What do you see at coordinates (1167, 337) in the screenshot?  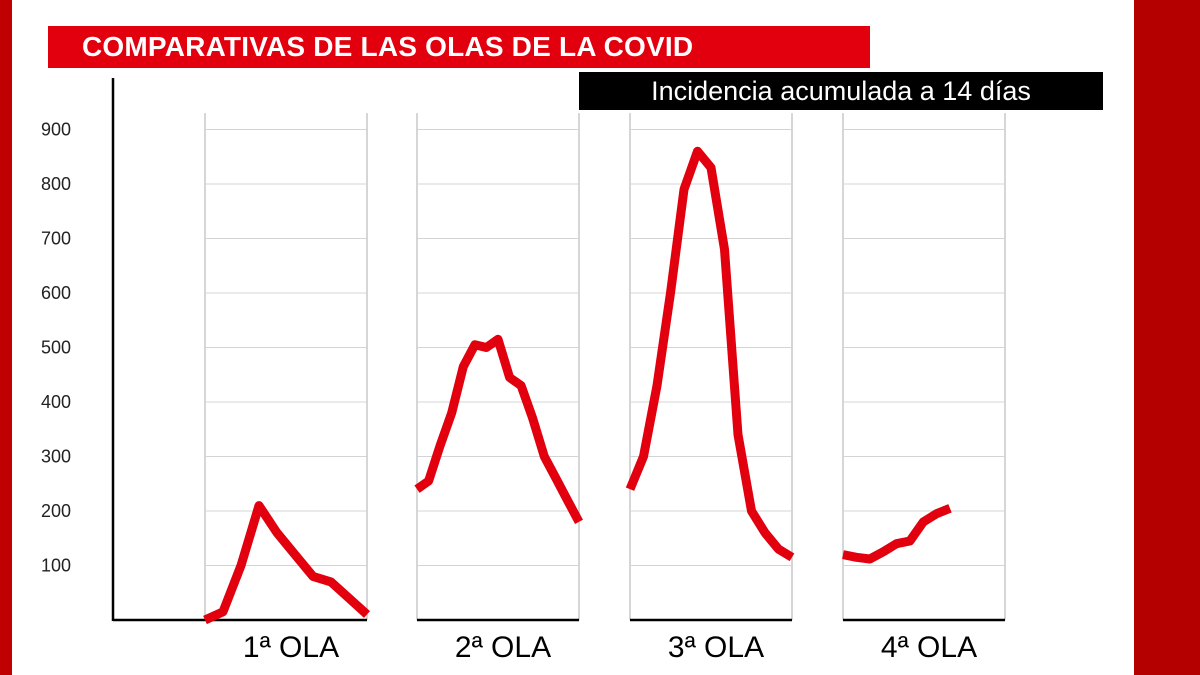 I see `right-frame-bar` at bounding box center [1167, 337].